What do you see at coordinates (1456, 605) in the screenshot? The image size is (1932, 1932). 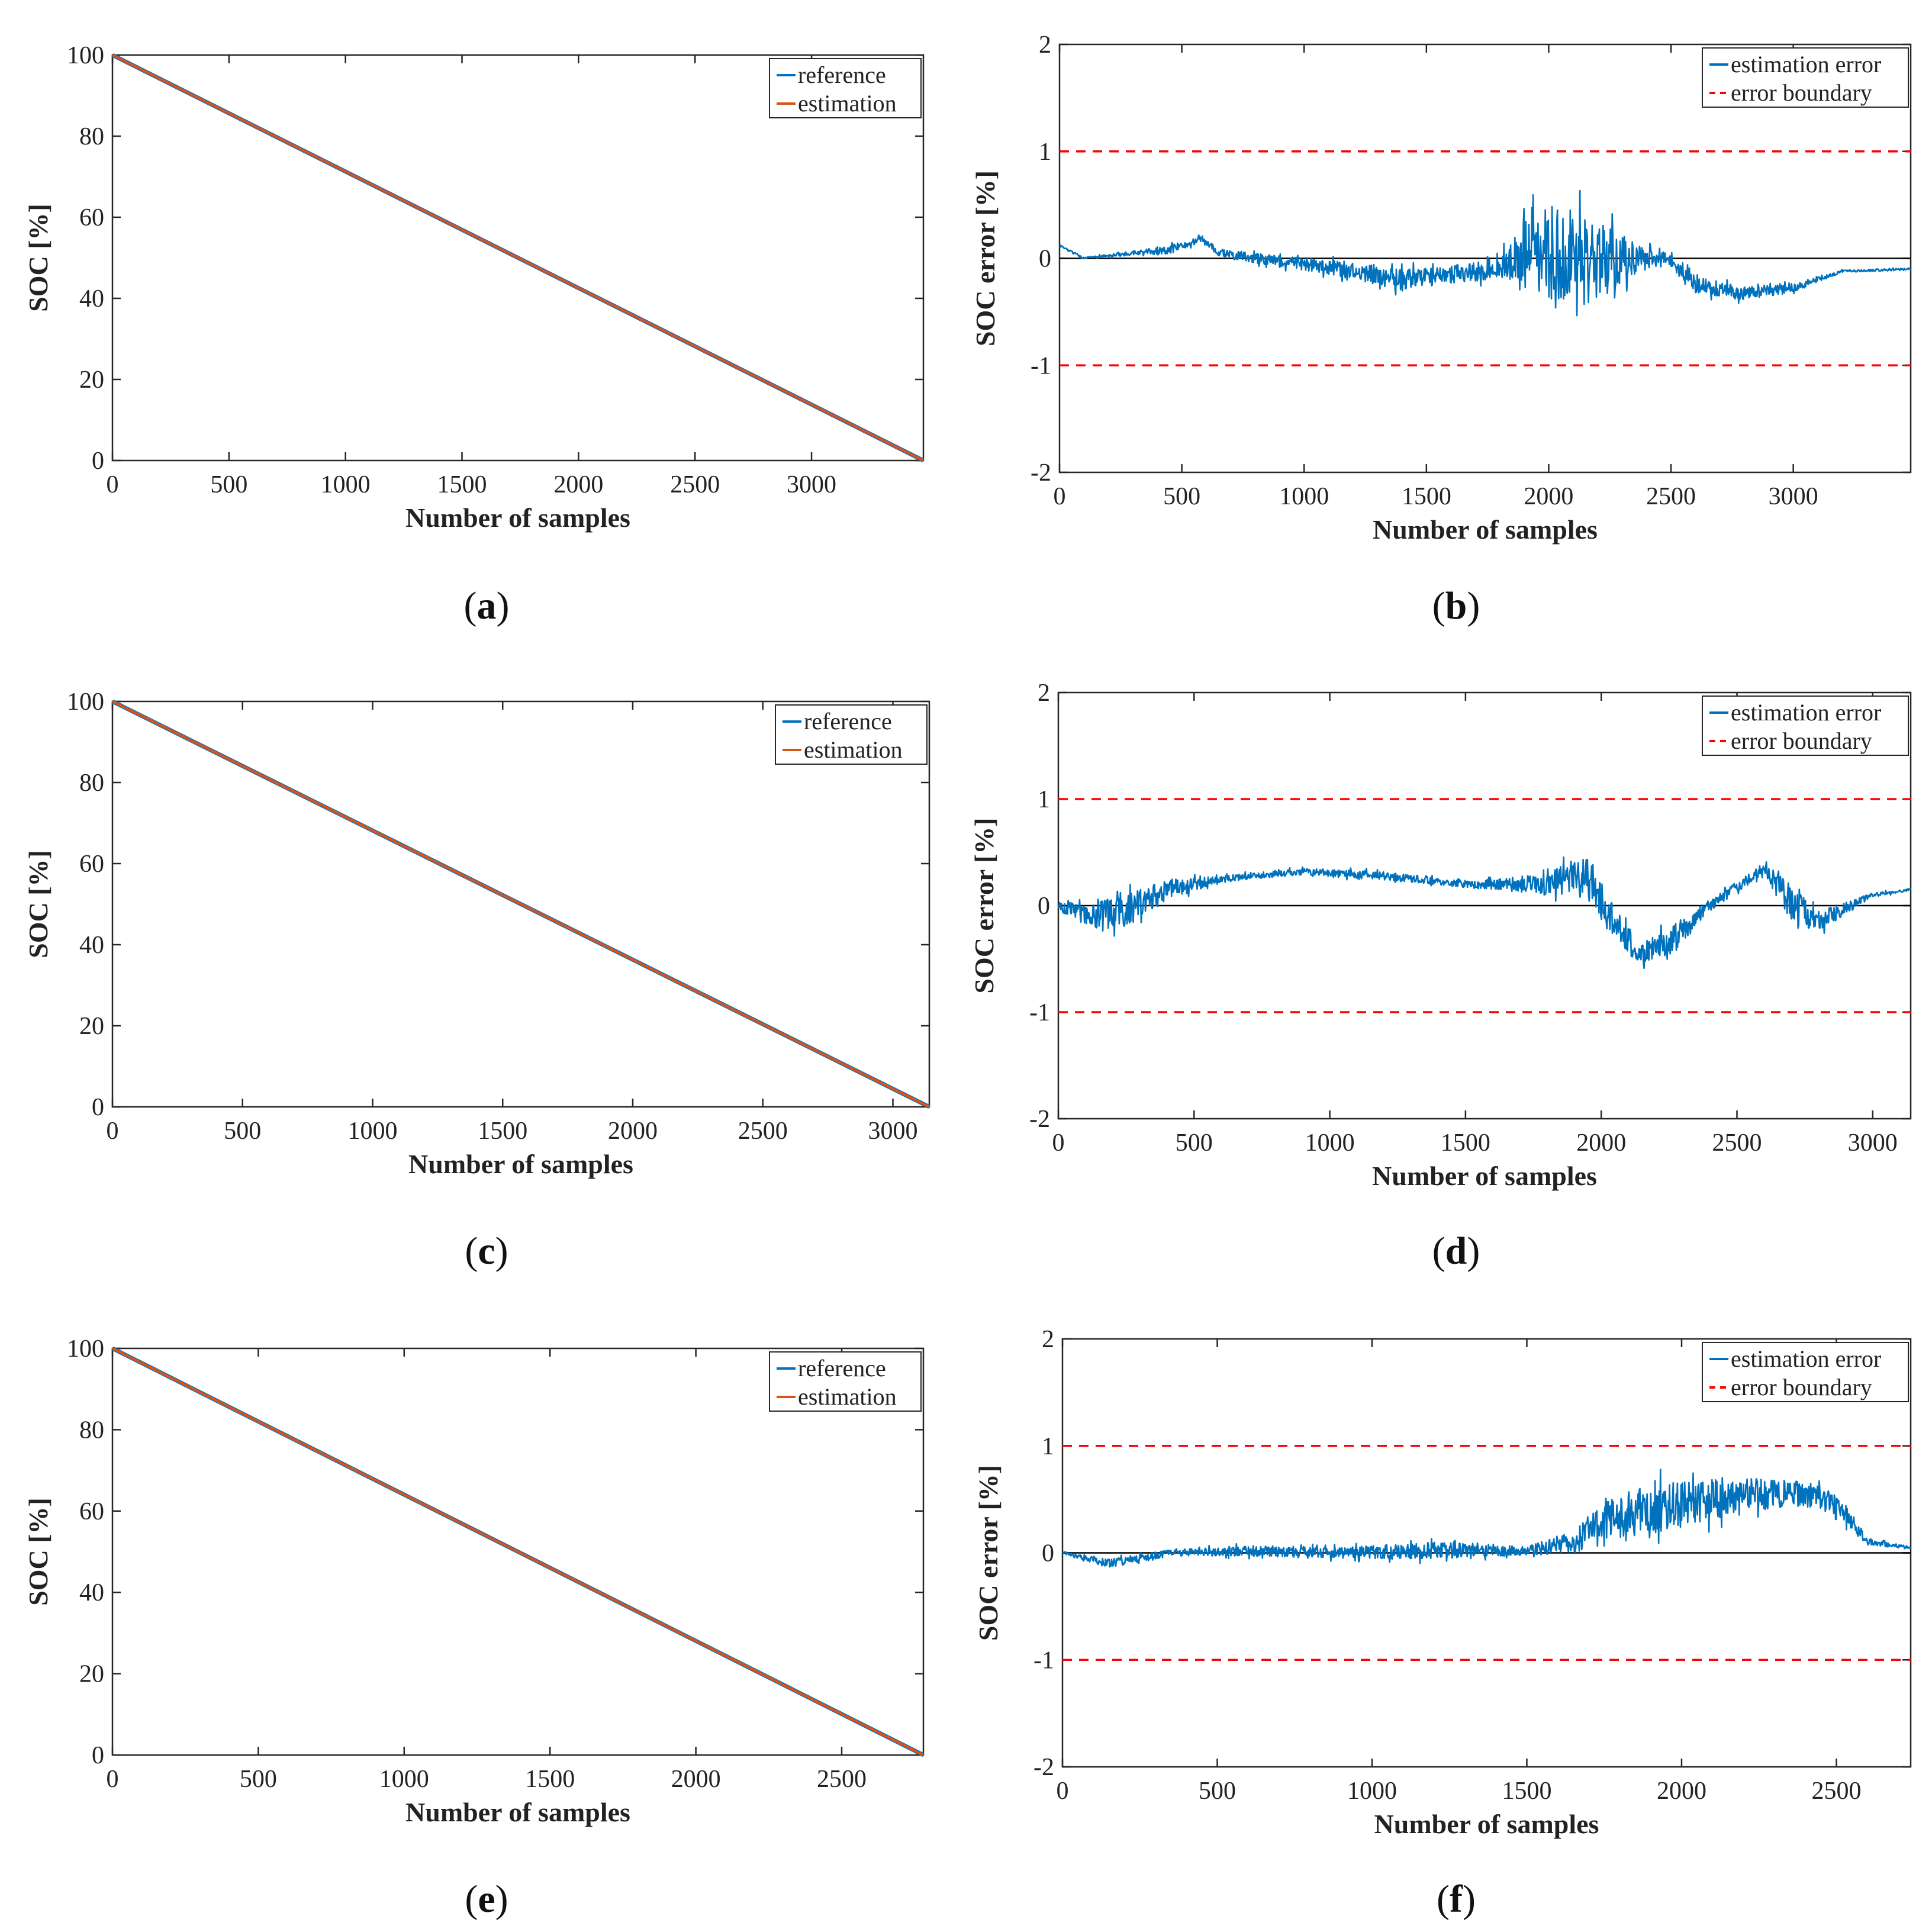 I see `caption-letter: b` at bounding box center [1456, 605].